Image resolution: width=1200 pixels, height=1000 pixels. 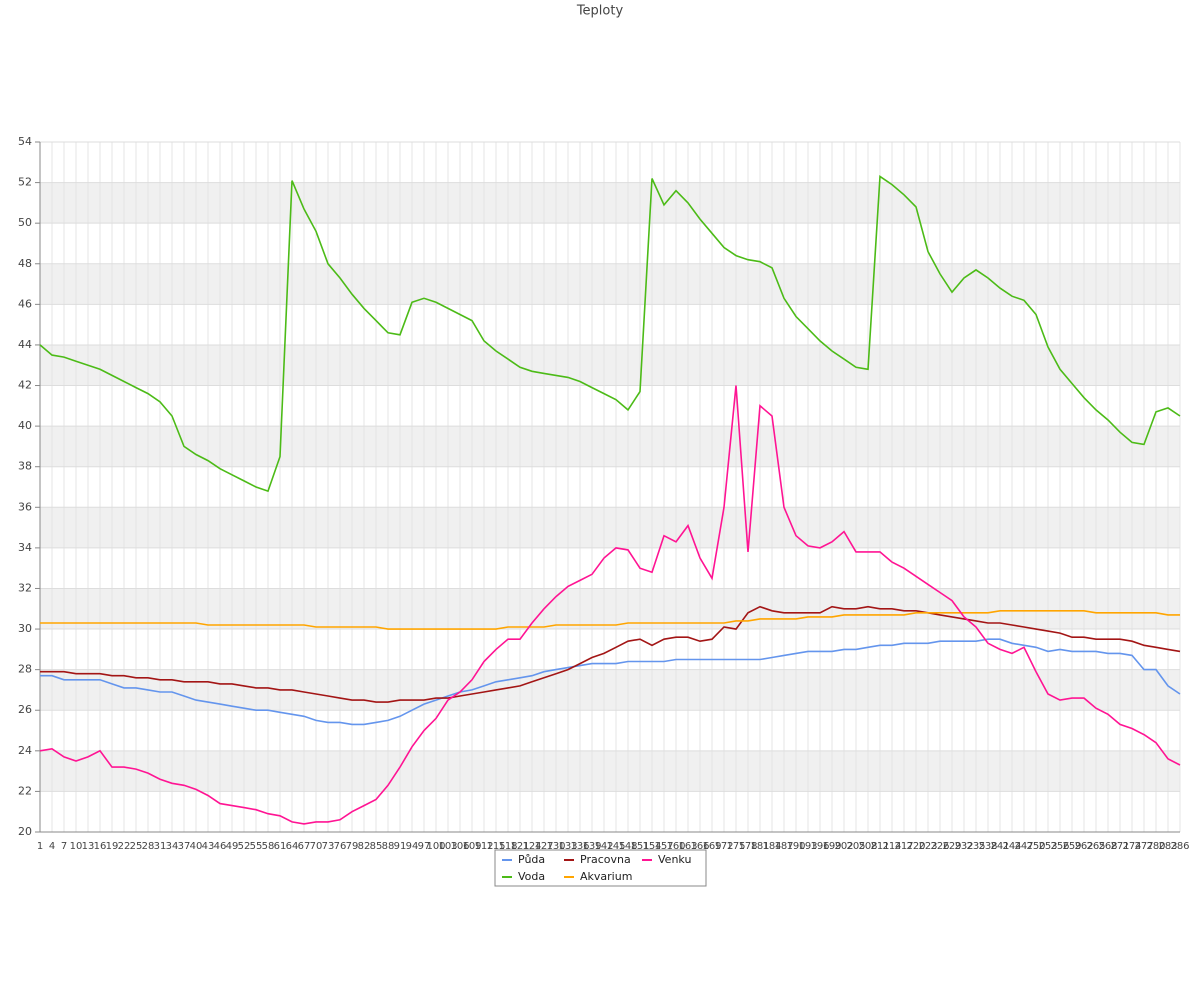 I want to click on x-tick-label: 1, so click(x=40, y=846).